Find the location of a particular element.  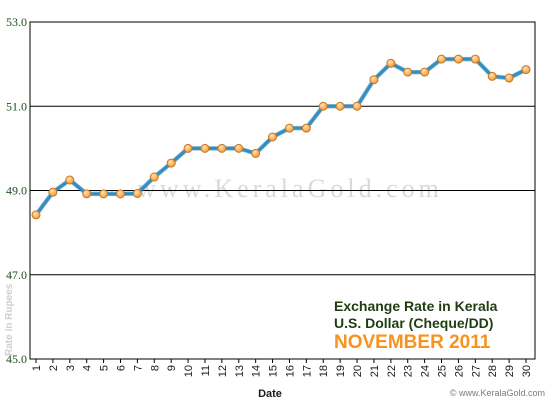

x-tick-label: 7 is located at coordinates (138, 368).